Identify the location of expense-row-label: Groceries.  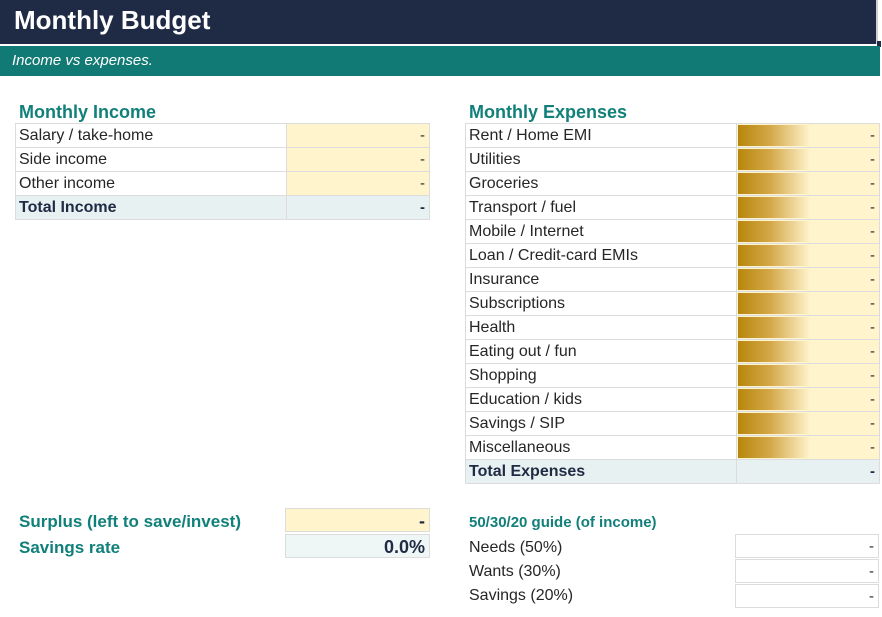
(504, 183).